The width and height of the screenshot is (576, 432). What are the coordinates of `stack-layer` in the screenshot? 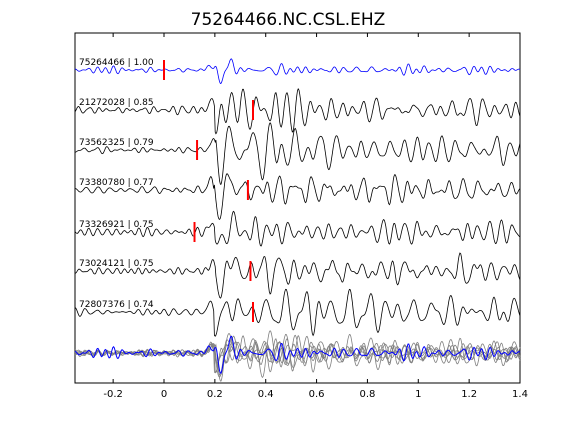 It's located at (297, 356).